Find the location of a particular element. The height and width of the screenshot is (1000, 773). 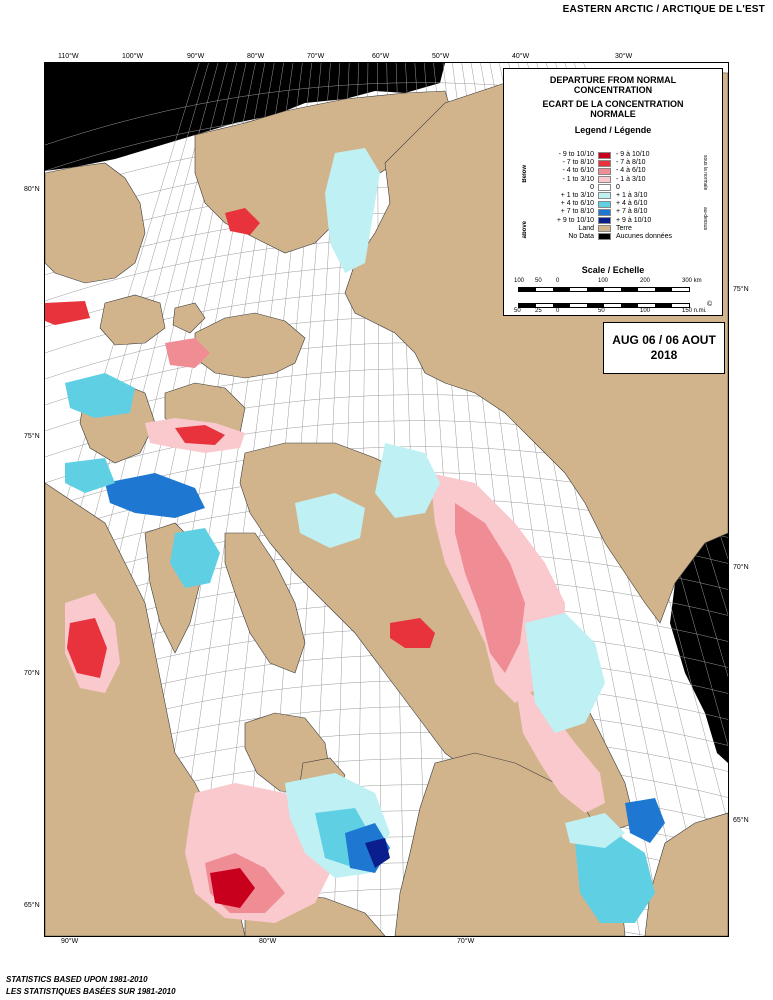

legend-row-en: - 9 to 10/10 is located at coordinates (576, 154).